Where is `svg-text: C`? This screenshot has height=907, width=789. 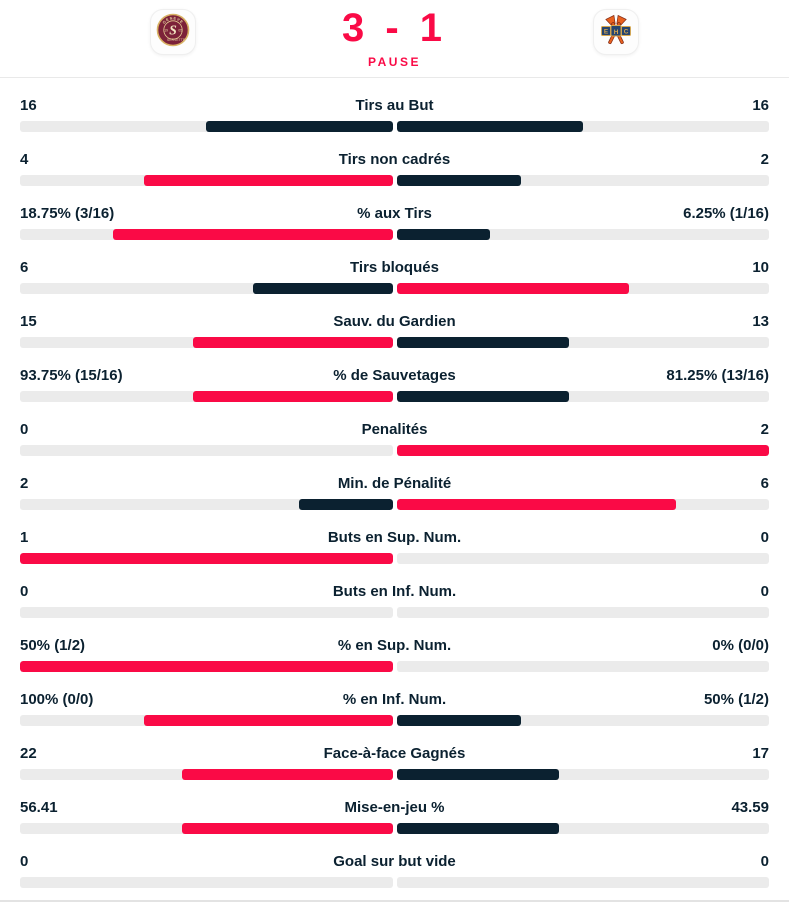 svg-text: C is located at coordinates (626, 31).